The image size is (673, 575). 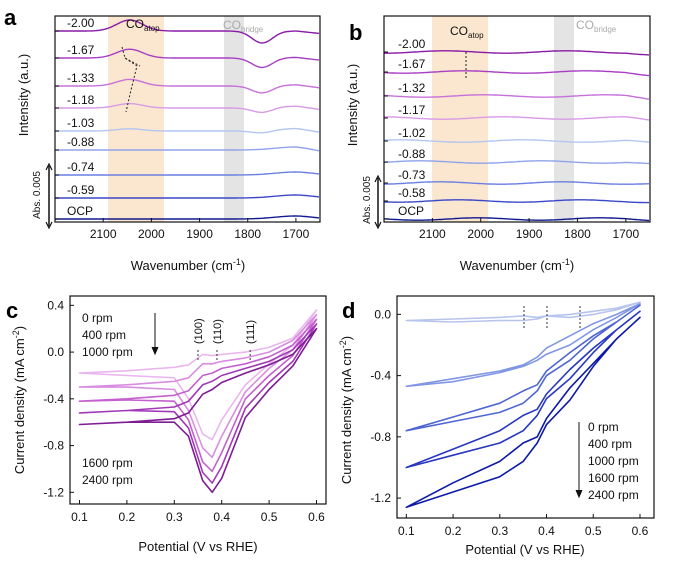 What do you see at coordinates (348, 310) in the screenshot?
I see `panel-letter-d: d` at bounding box center [348, 310].